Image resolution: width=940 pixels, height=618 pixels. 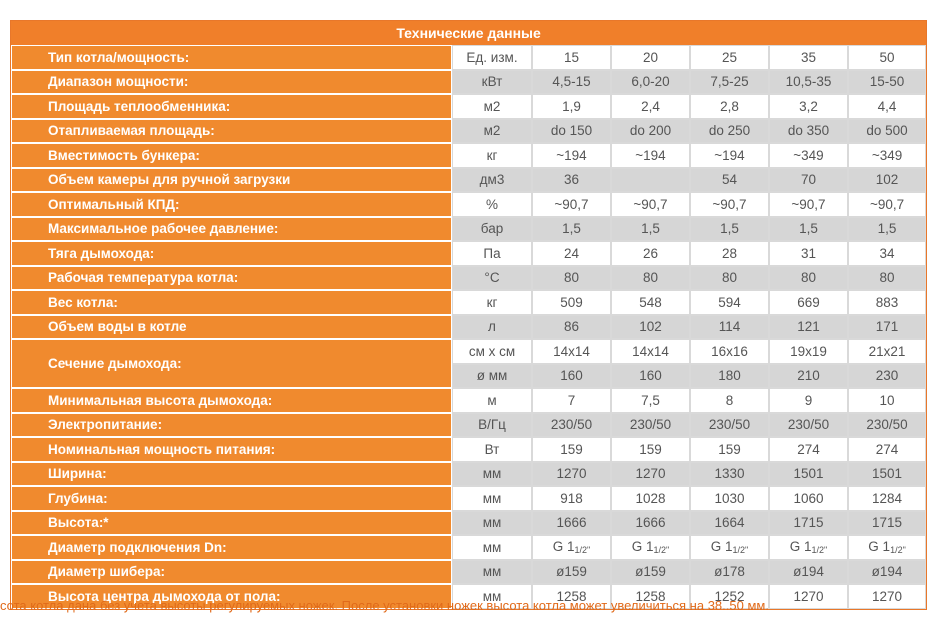 I want to click on row-label: Рабочая температура котла:, so click(x=231, y=277).